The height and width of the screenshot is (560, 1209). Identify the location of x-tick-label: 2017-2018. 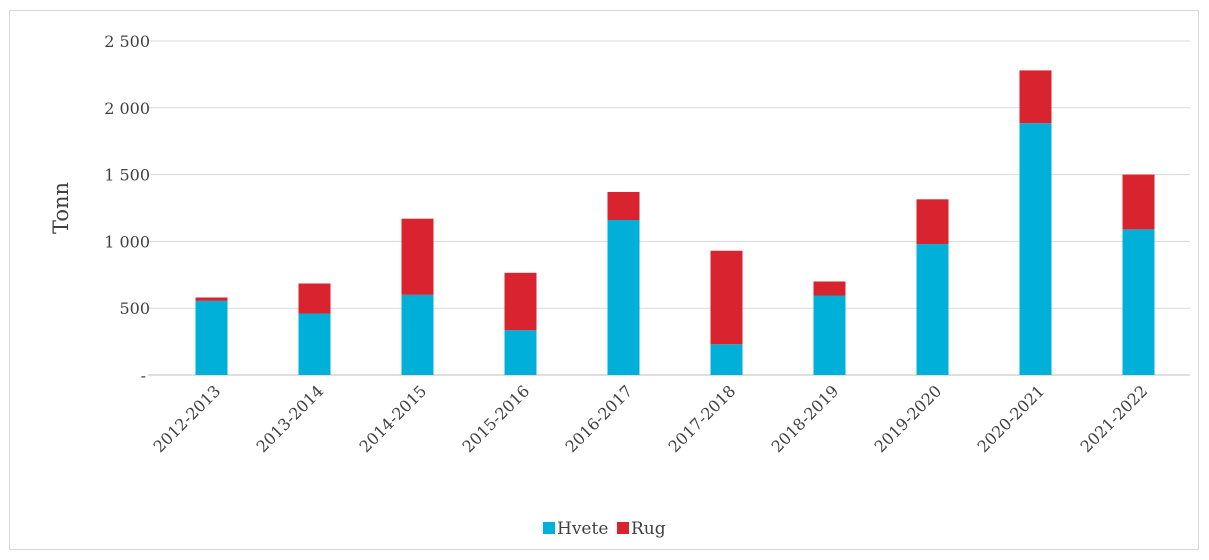
(701, 418).